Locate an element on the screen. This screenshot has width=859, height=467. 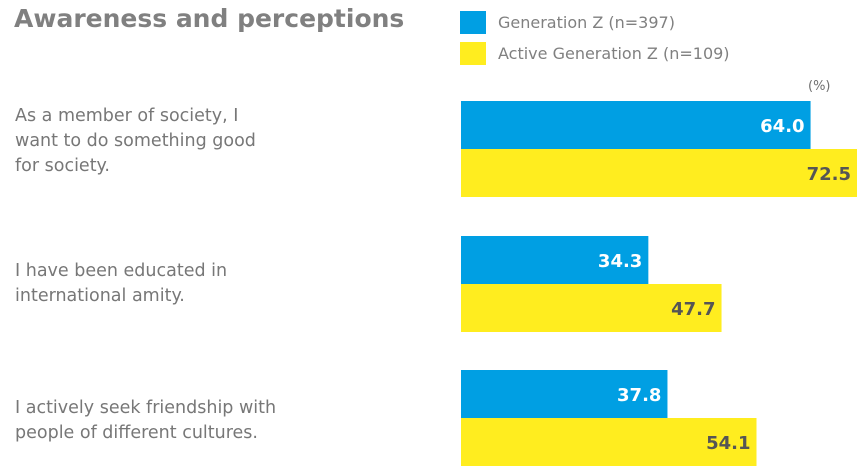
legend-item-gen-z: Generation Z (n=397) is located at coordinates (595, 22).